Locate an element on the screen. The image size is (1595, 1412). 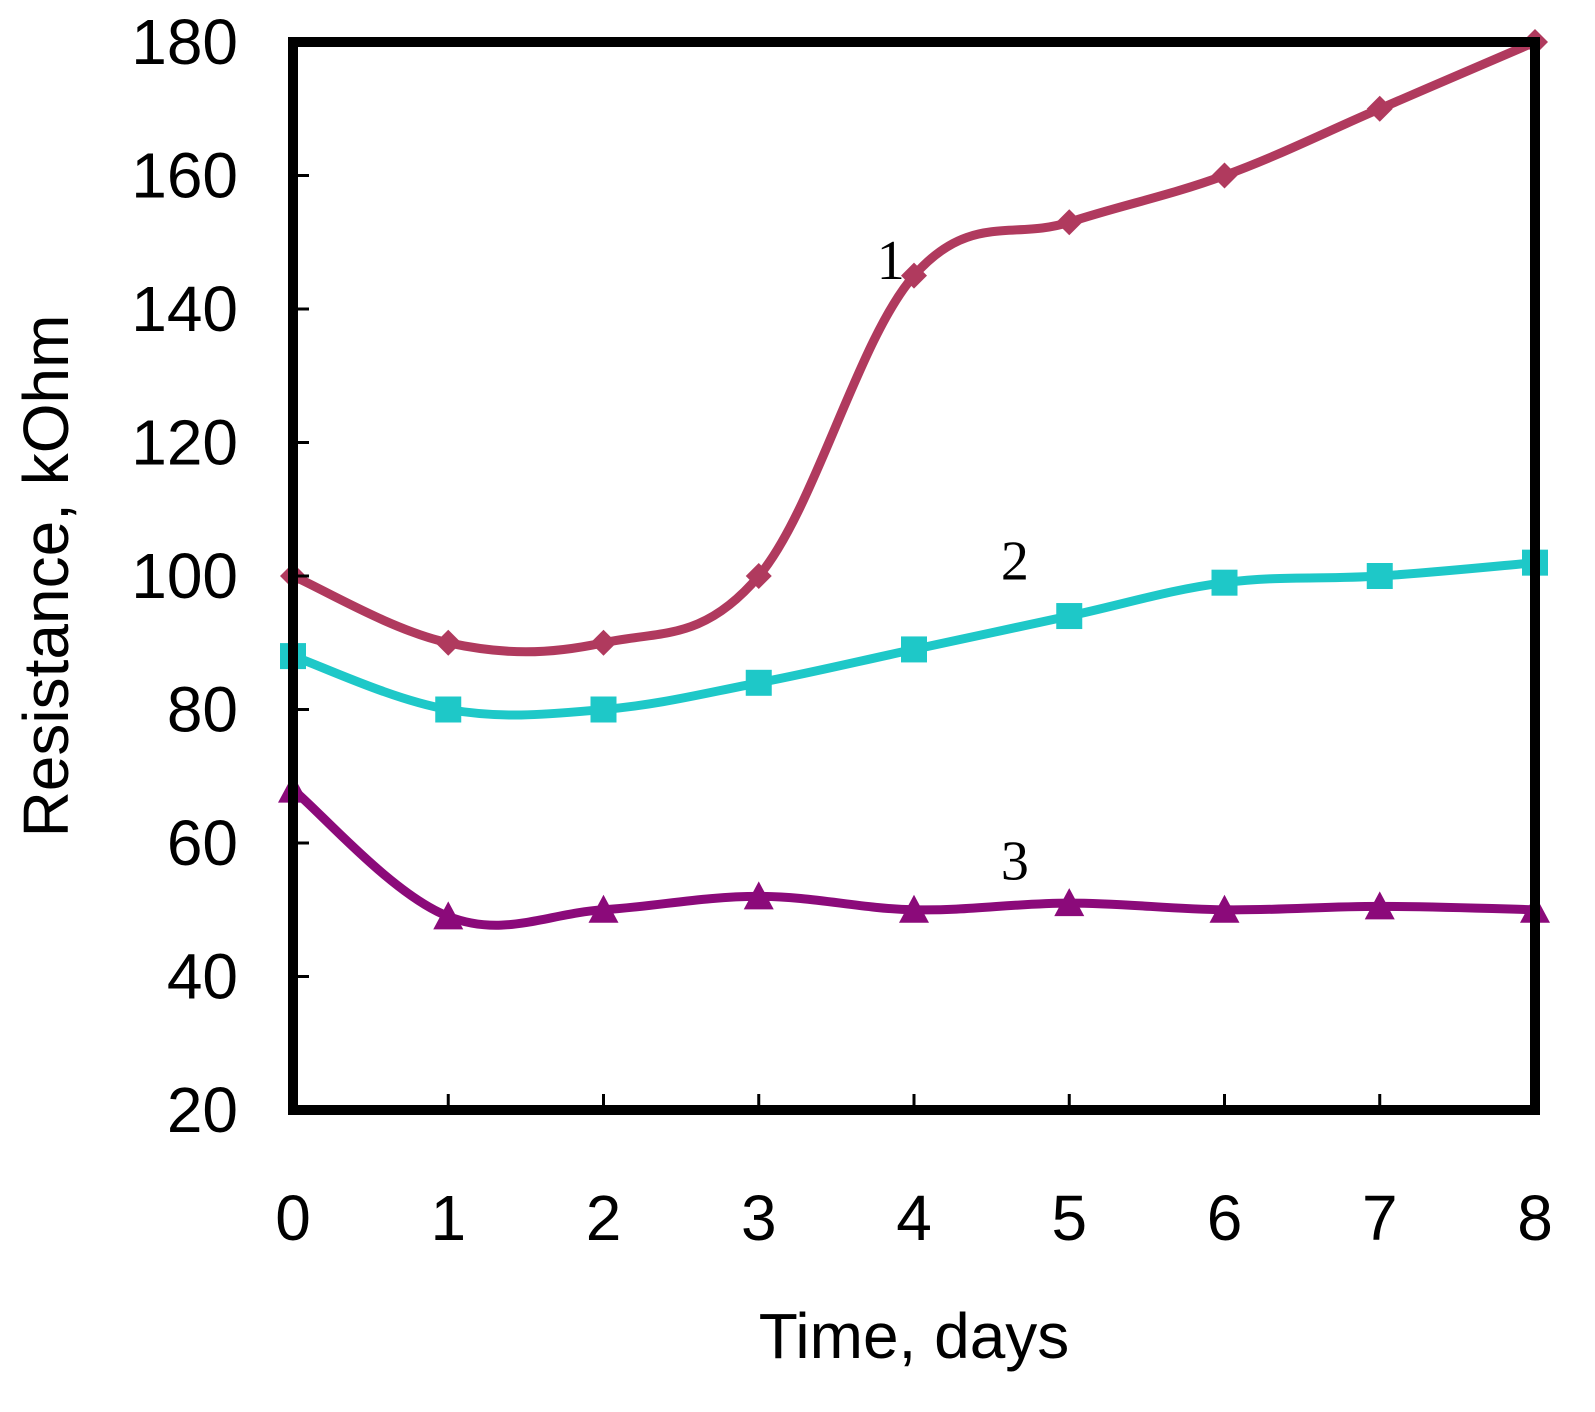
y-tick-label: 120 is located at coordinates (184, 443).